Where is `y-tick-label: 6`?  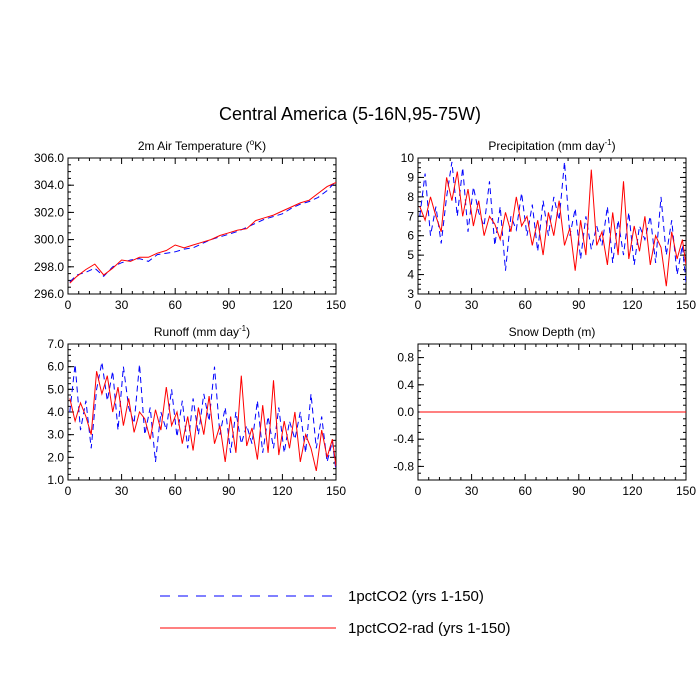 y-tick-label: 6 is located at coordinates (410, 236).